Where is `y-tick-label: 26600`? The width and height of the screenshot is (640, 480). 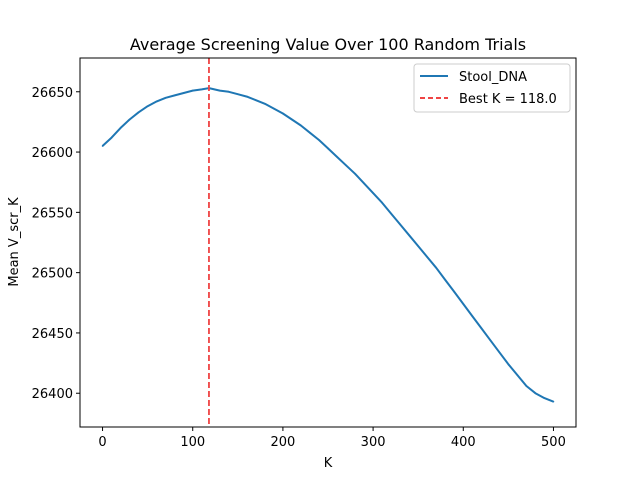 y-tick-label: 26600 is located at coordinates (52, 153).